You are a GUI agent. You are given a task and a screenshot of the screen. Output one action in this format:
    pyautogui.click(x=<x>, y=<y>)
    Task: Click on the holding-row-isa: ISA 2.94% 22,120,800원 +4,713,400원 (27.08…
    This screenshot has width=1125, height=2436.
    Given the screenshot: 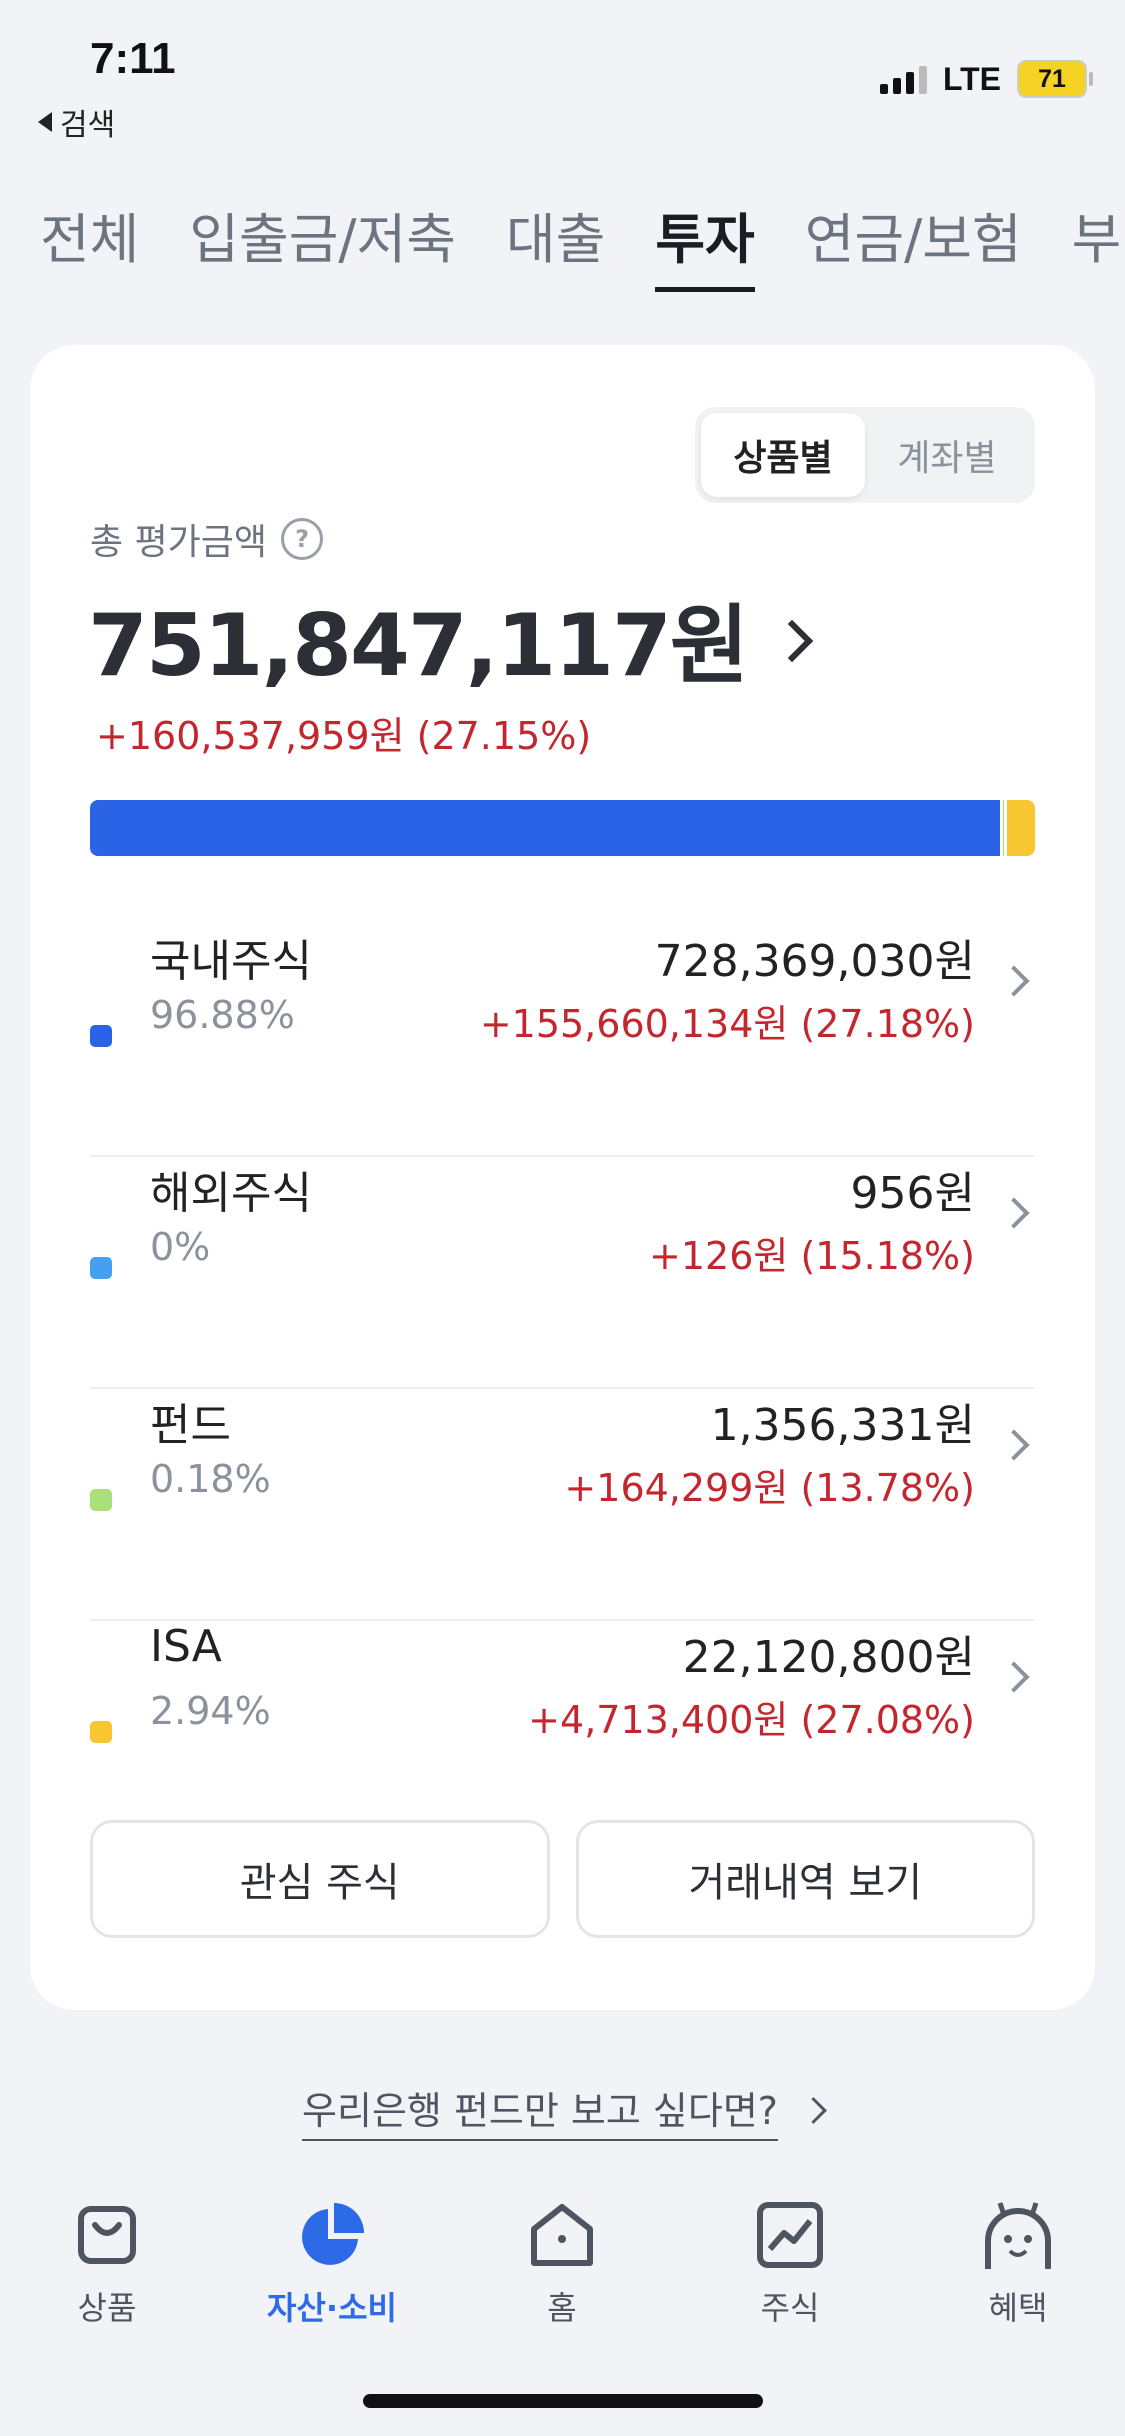 What is the action you would take?
    pyautogui.click(x=562, y=1736)
    